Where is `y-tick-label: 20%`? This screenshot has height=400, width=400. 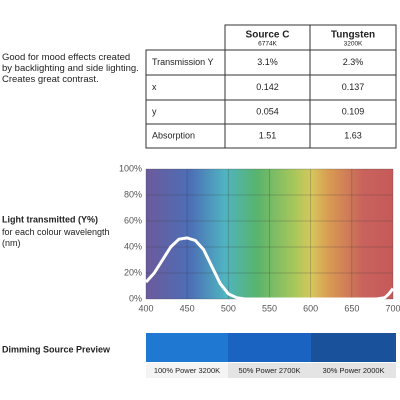 y-tick-label: 20% is located at coordinates (133, 272).